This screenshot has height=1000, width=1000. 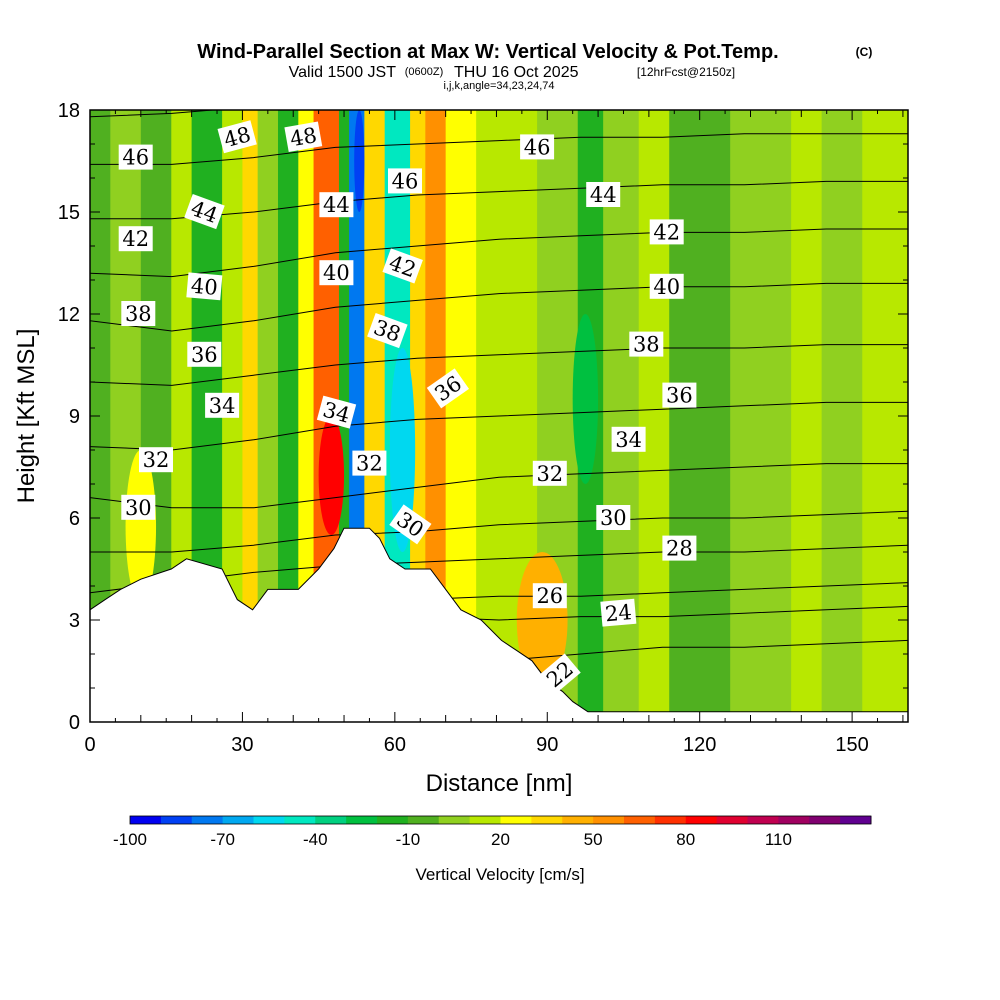 I want to click on contour-label-7: 44, so click(x=603, y=194).